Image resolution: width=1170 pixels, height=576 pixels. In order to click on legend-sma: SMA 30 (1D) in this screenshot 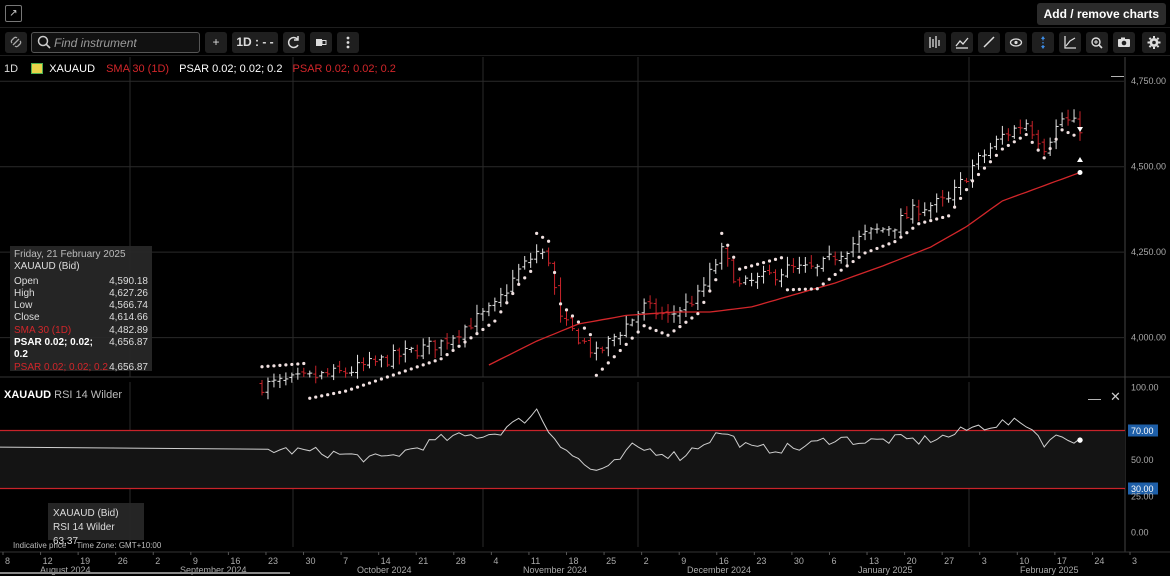, I will do `click(138, 69)`.